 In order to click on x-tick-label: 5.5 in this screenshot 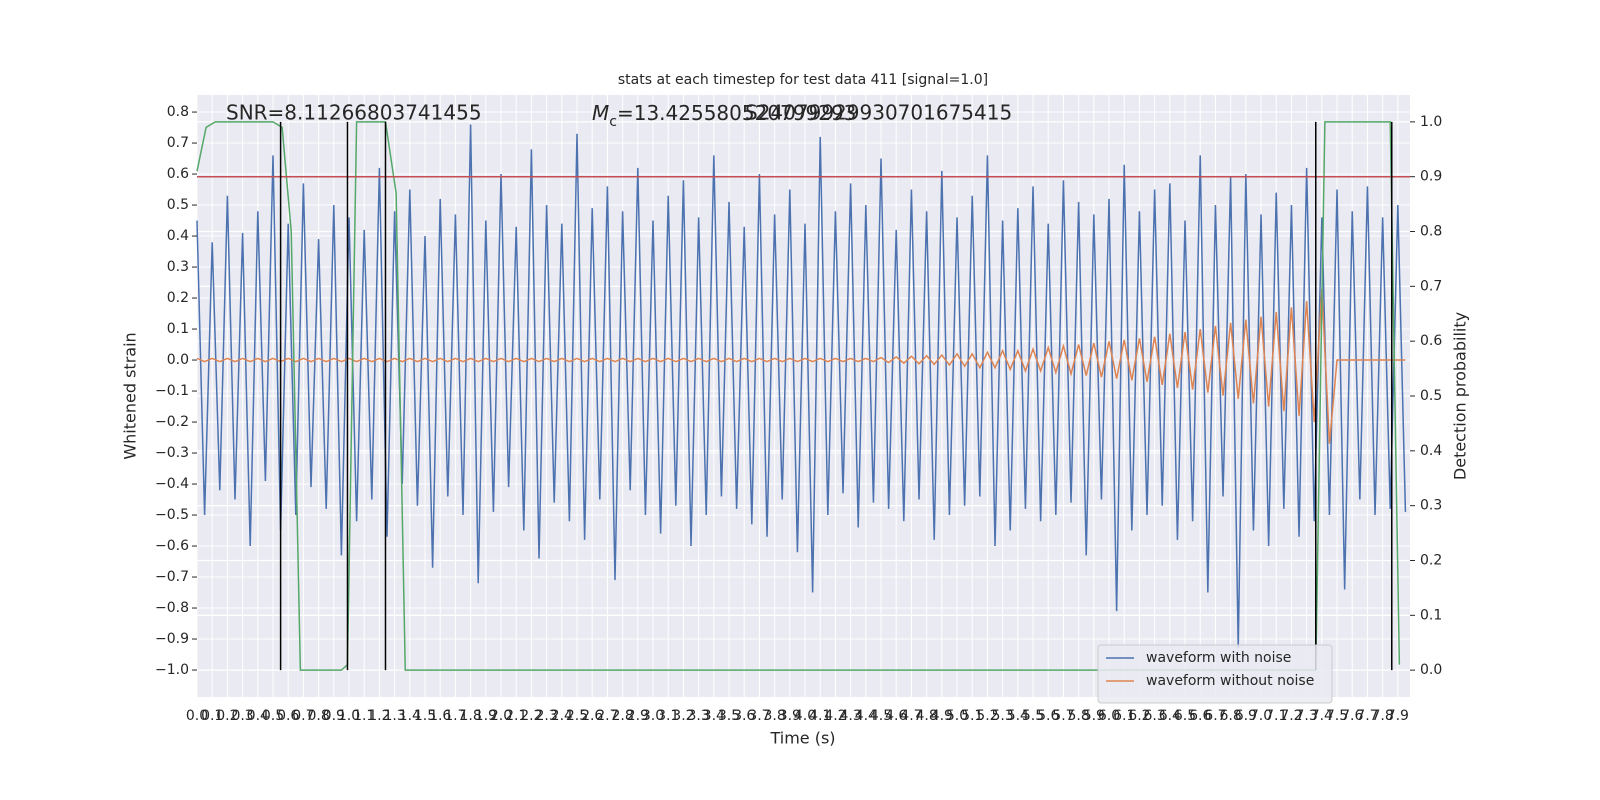, I will do `click(1033, 716)`.